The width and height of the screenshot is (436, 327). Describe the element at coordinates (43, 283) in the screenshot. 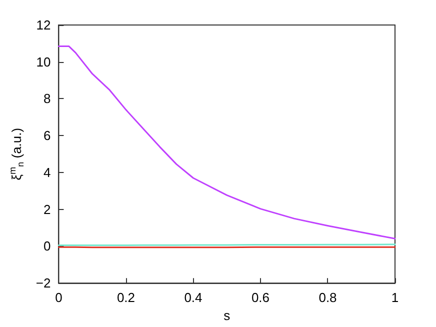

I see `y-tick-label: −2` at that location.